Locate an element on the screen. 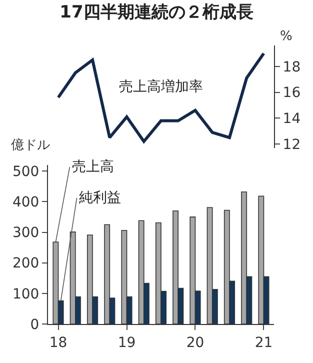  y-tick-label: 400 is located at coordinates (26, 202).